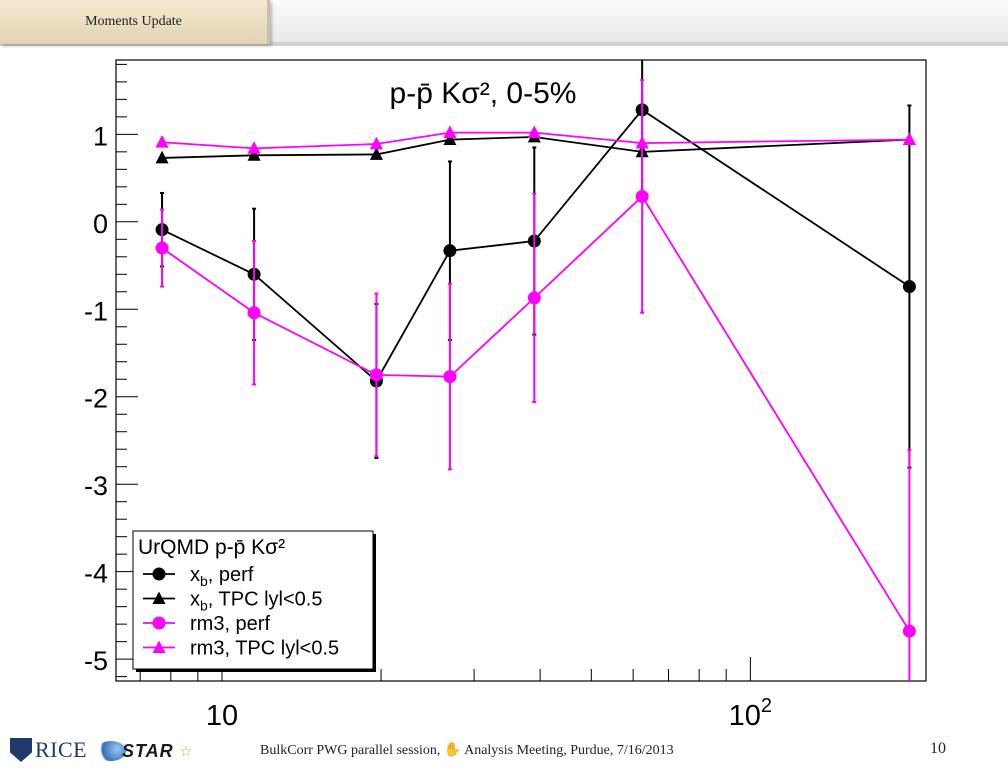 The width and height of the screenshot is (1008, 768). I want to click on x-tick-label: 102, so click(750, 713).